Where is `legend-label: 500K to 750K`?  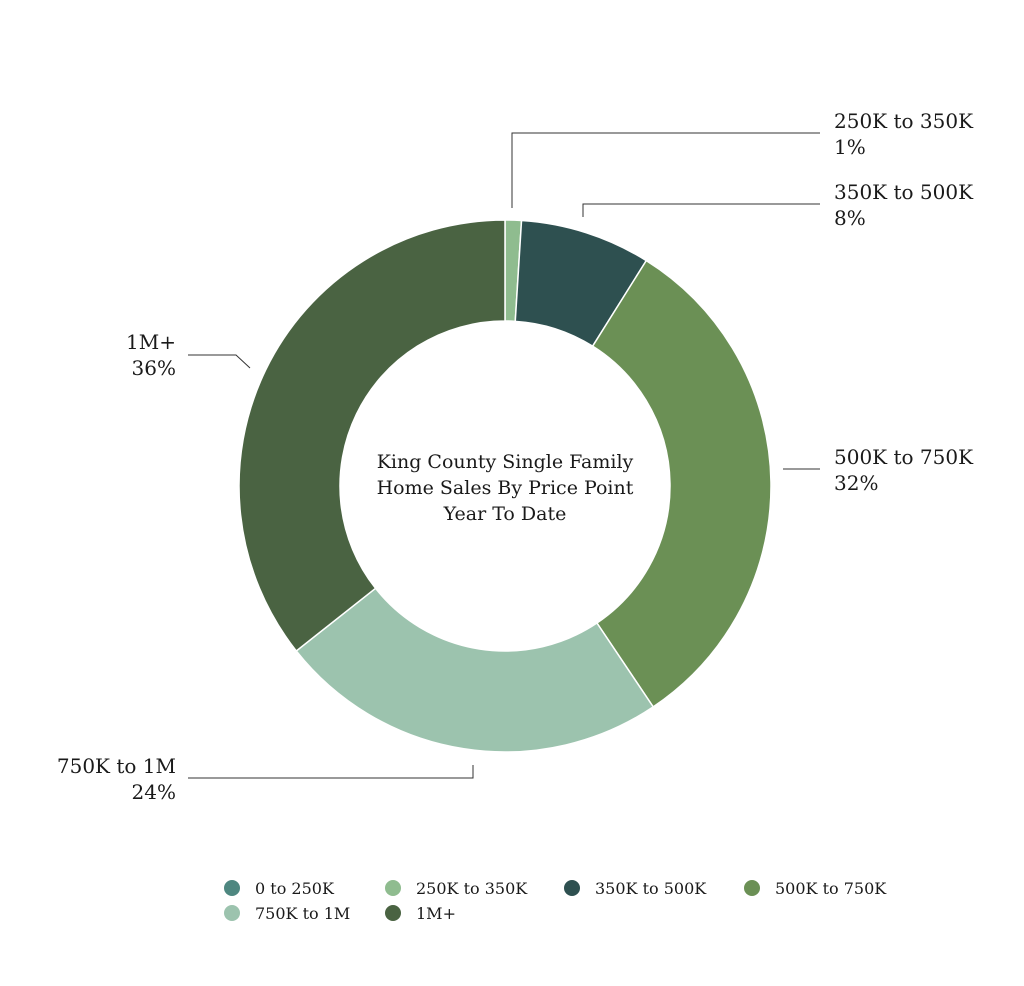
legend-label: 500K to 750K is located at coordinates (831, 888).